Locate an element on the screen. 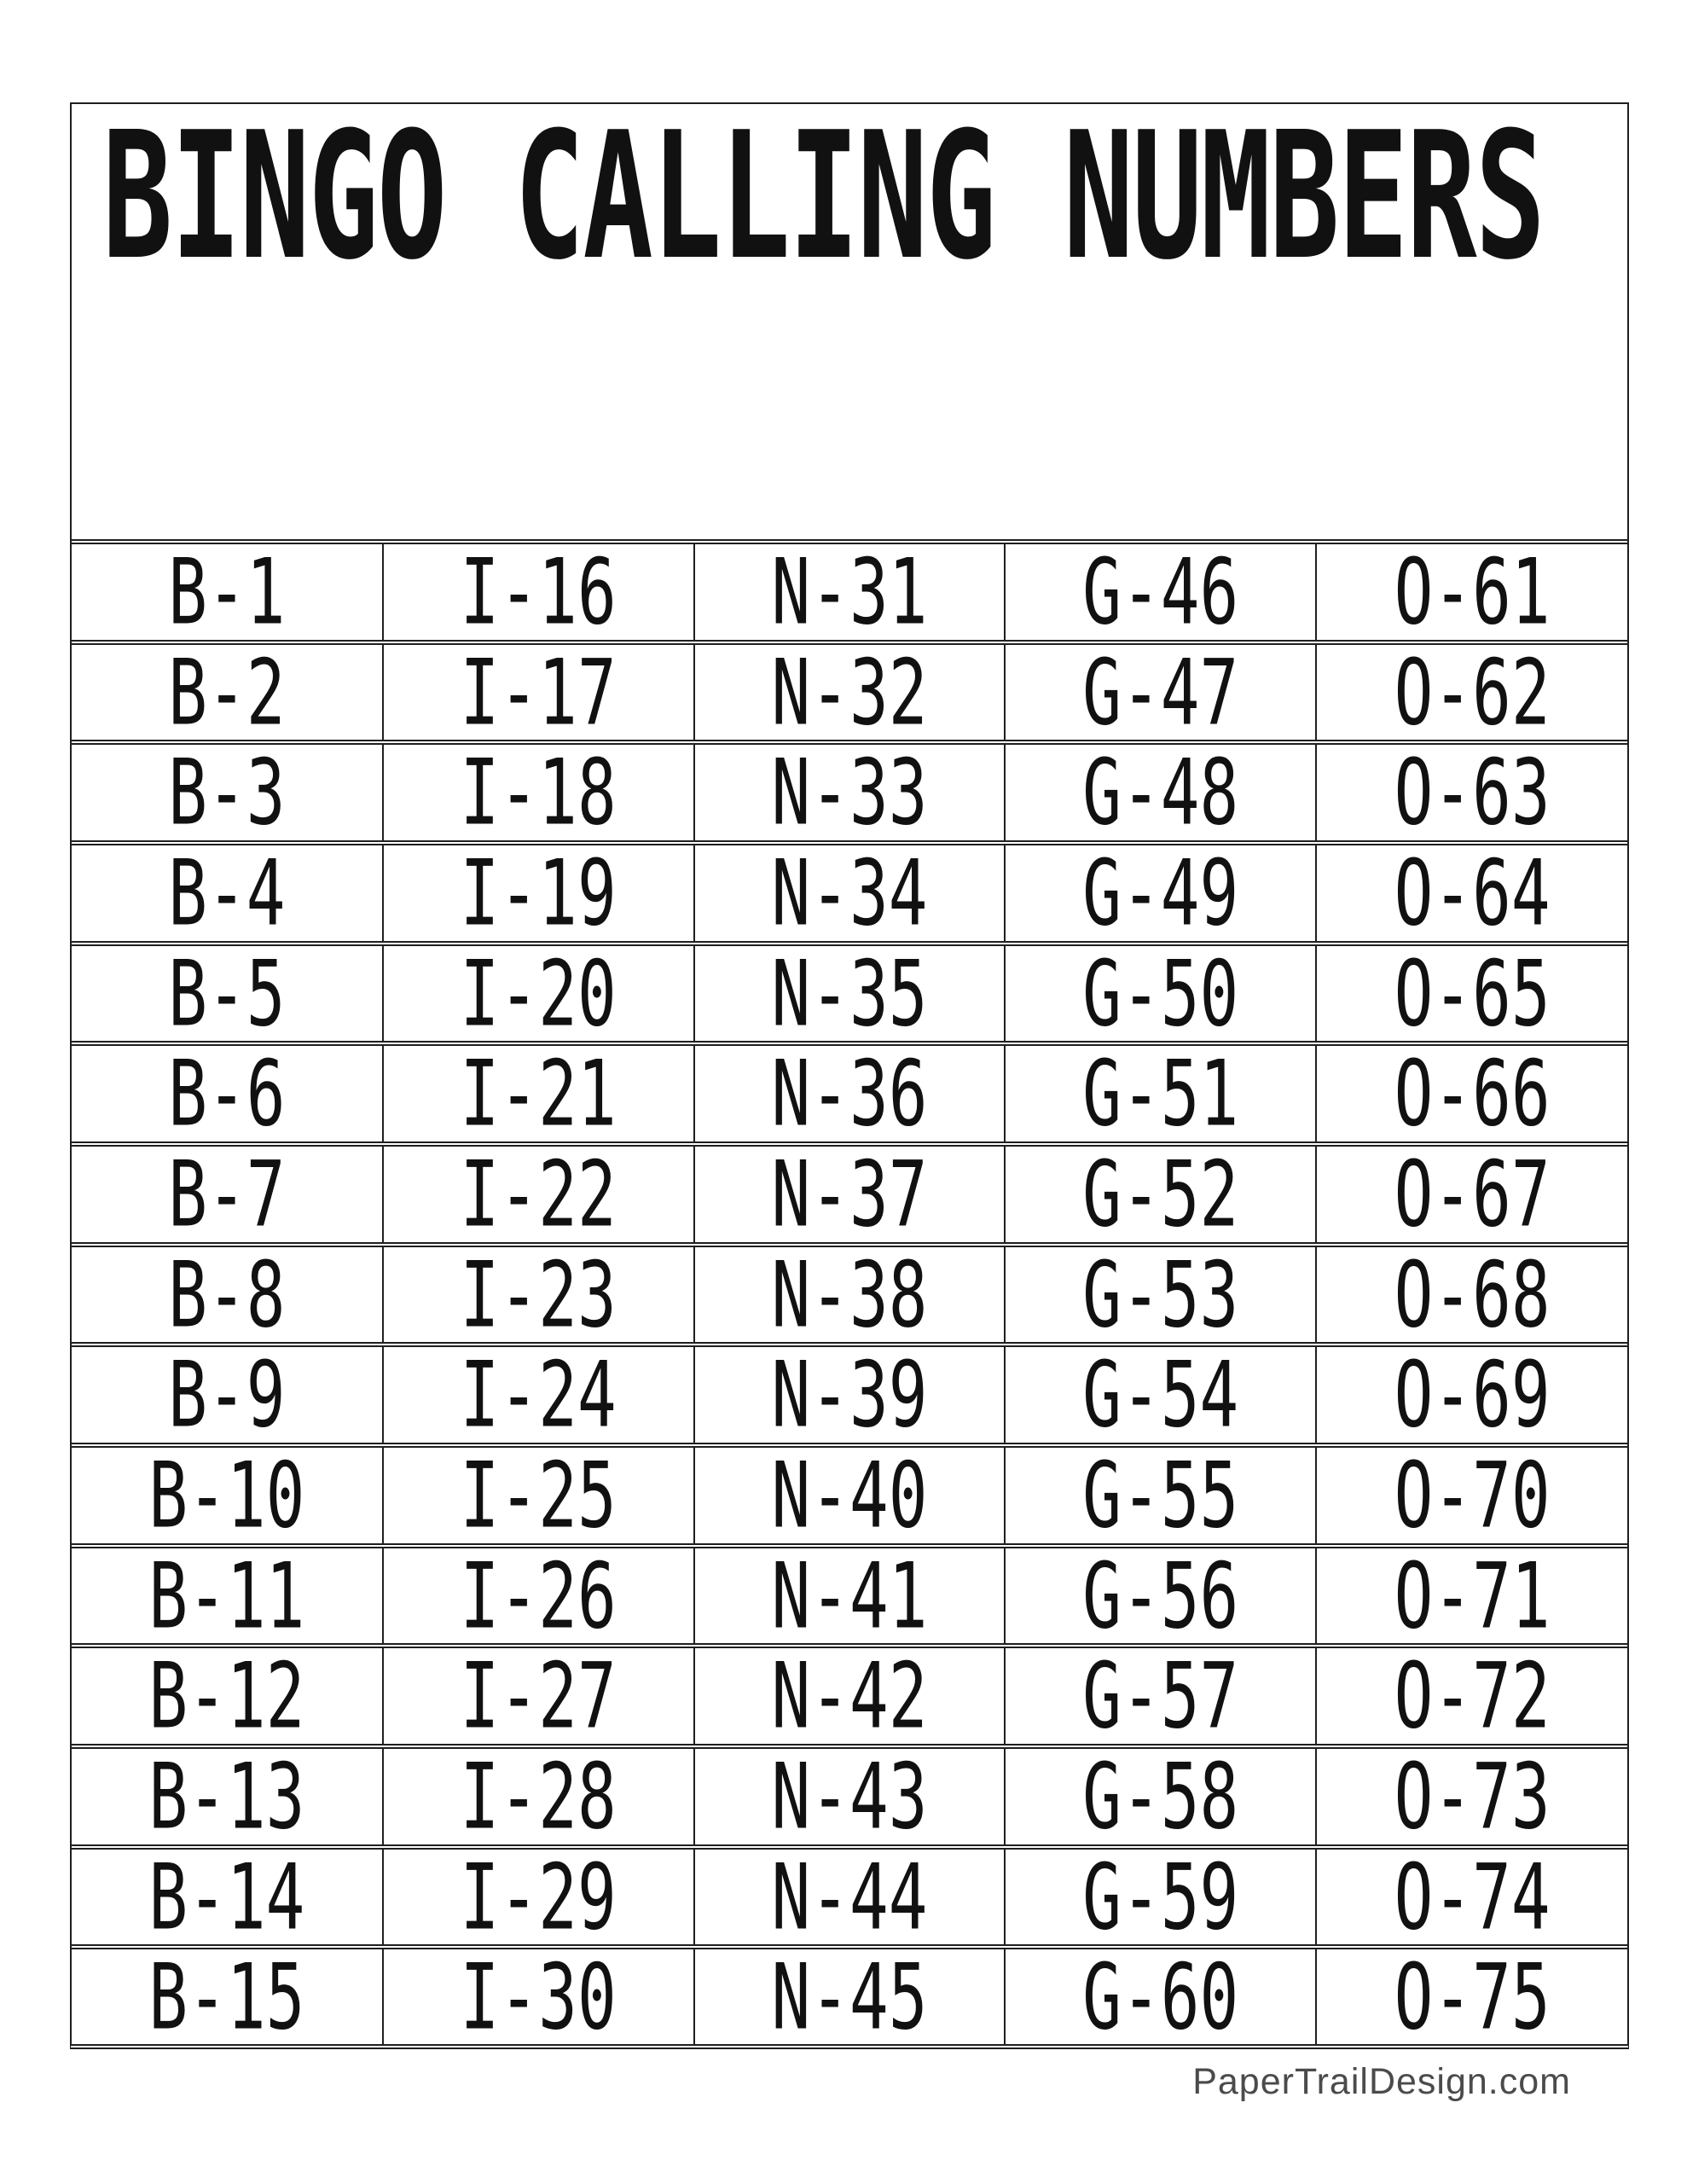  bingo-cell: N-31 is located at coordinates (849, 591).